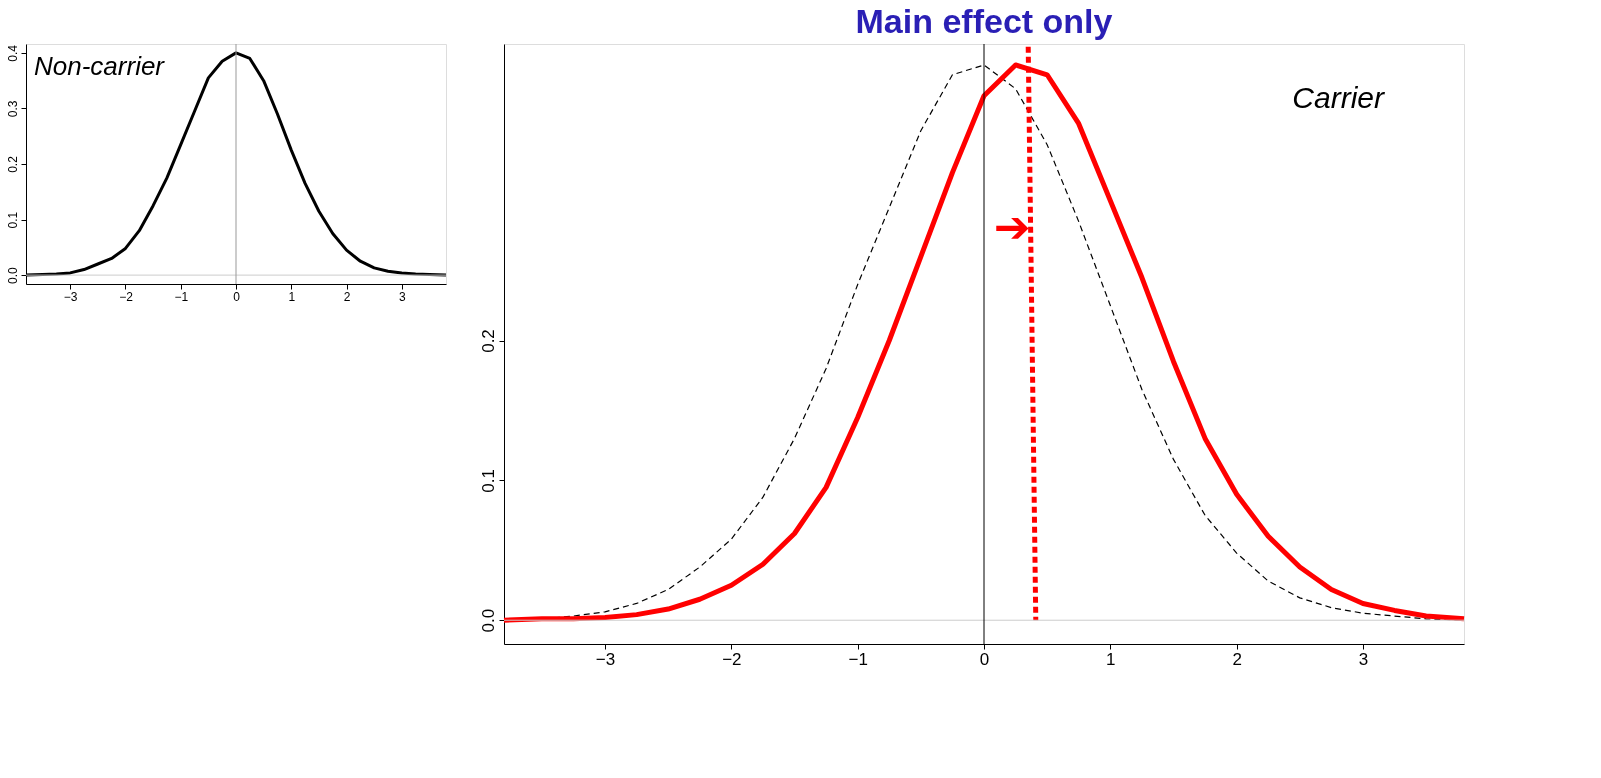 The width and height of the screenshot is (1601, 778). I want to click on y-tick-label: 0.3, so click(12, 109).